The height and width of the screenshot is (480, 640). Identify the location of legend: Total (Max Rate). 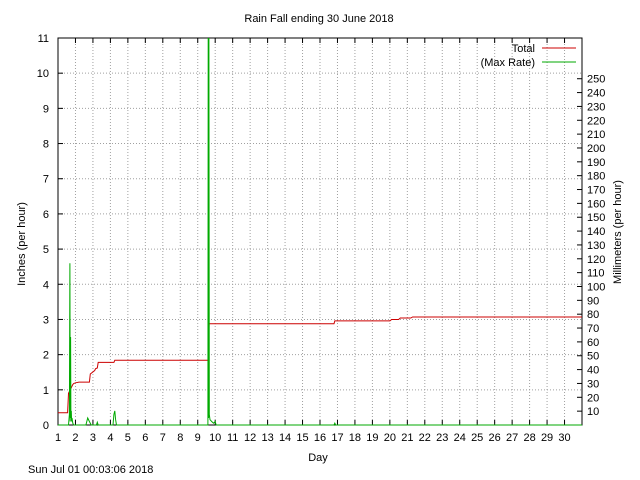
(528, 56).